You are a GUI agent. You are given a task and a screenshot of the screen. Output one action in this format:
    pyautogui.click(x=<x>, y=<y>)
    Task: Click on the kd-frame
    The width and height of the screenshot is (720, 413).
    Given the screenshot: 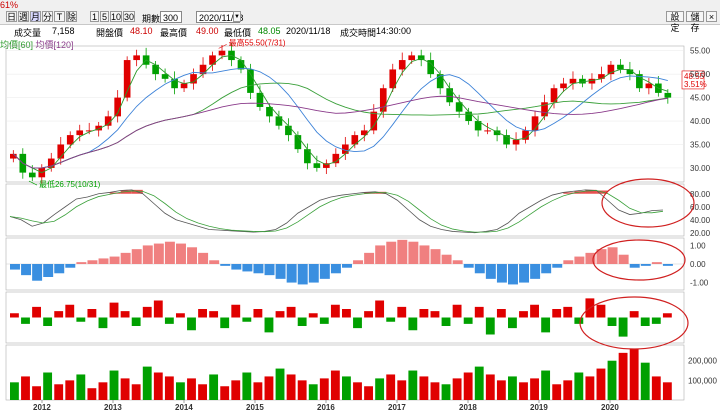 What is the action you would take?
    pyautogui.click(x=345, y=210)
    